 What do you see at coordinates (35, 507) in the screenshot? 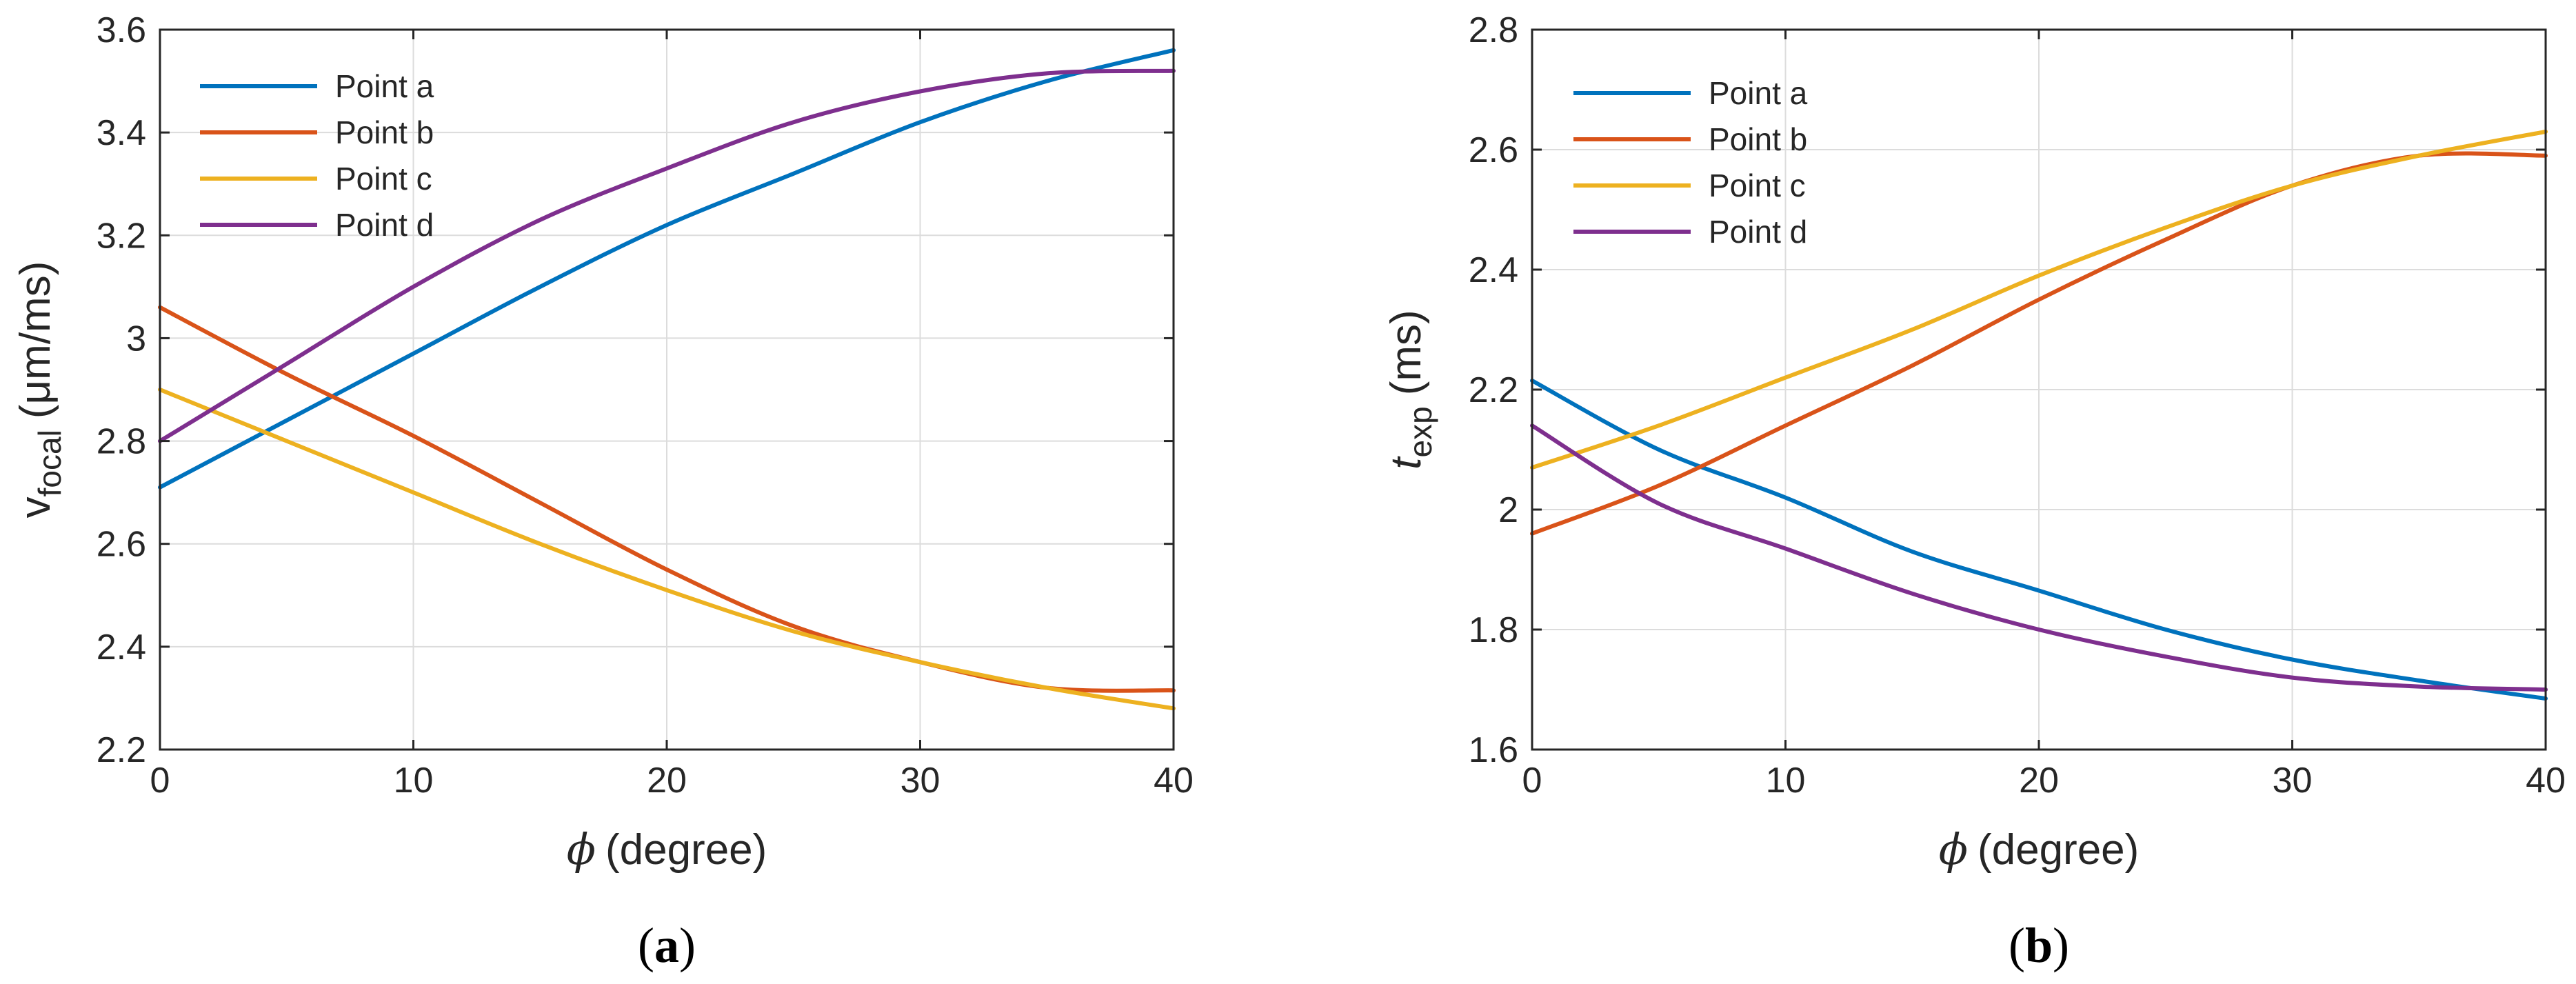
I see `y-axis-label-main: v` at bounding box center [35, 507].